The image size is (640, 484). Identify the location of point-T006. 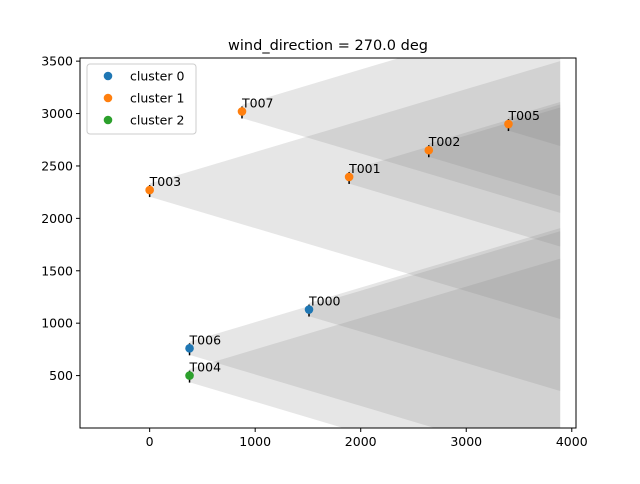
(189, 348).